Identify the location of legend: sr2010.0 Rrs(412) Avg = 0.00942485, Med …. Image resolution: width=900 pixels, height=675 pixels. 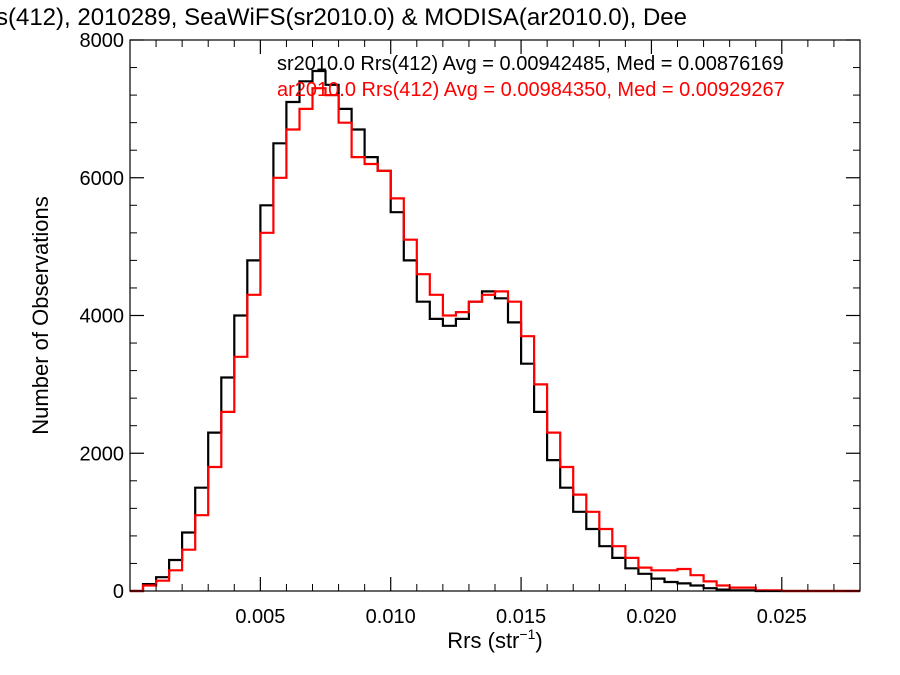
(531, 77).